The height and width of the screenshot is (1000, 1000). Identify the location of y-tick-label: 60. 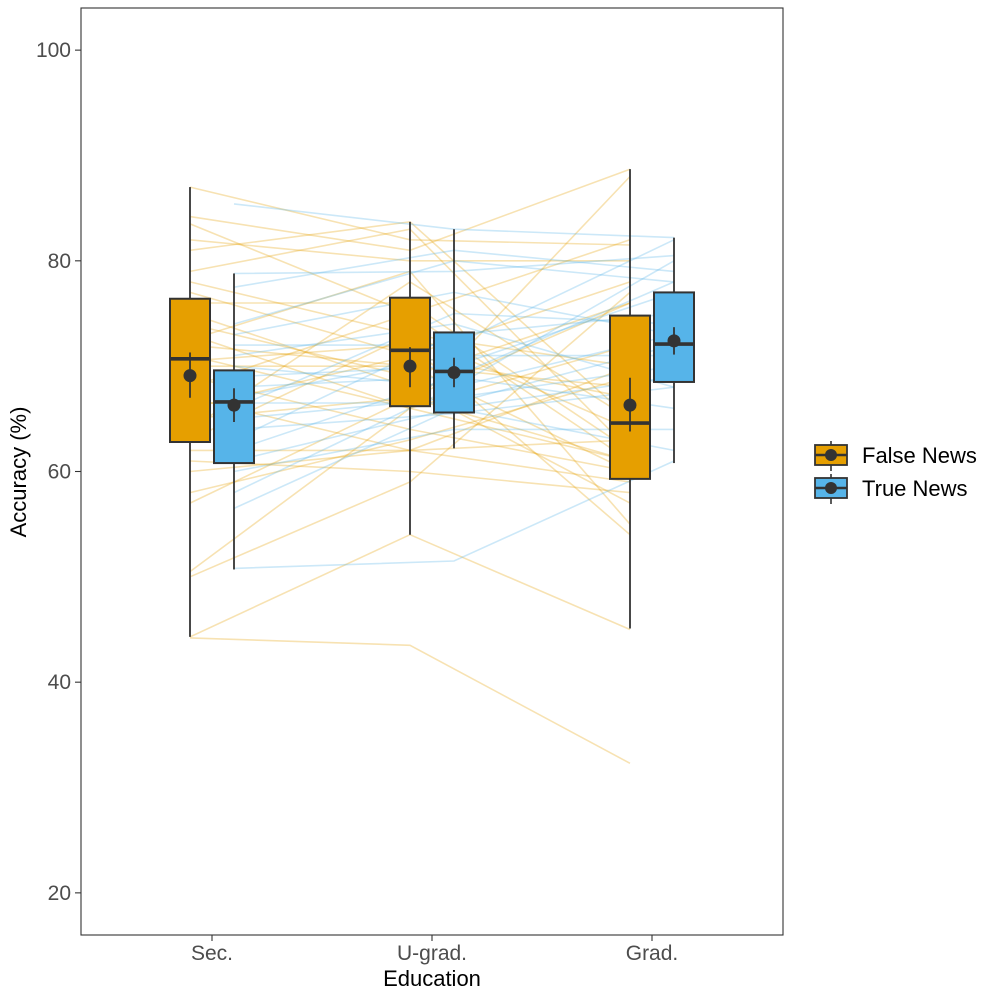
(59, 472).